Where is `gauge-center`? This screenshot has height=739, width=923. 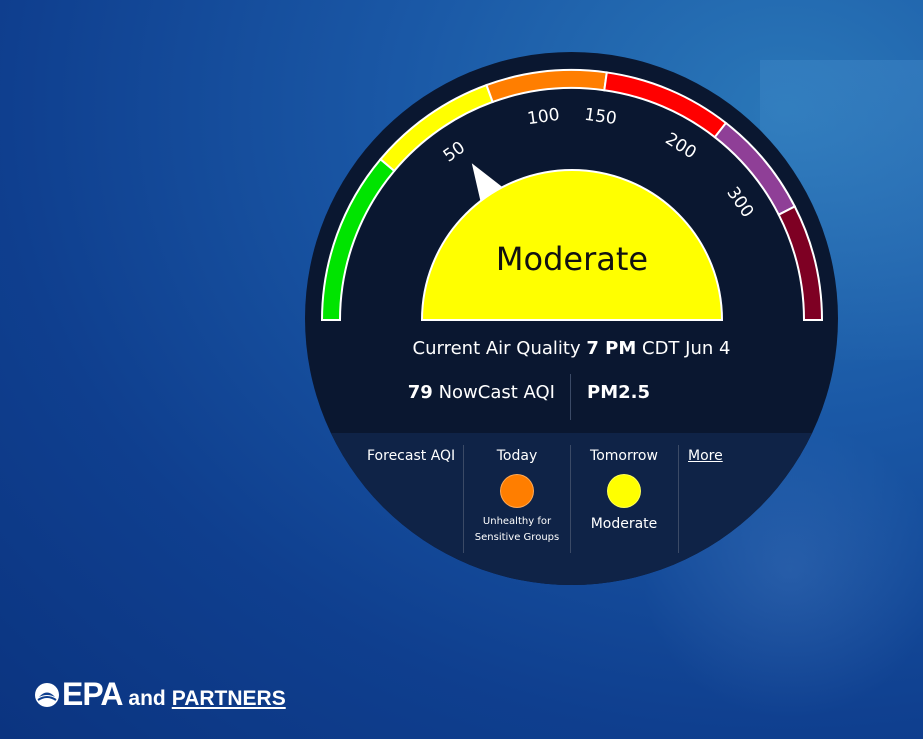
gauge-center is located at coordinates (572, 245).